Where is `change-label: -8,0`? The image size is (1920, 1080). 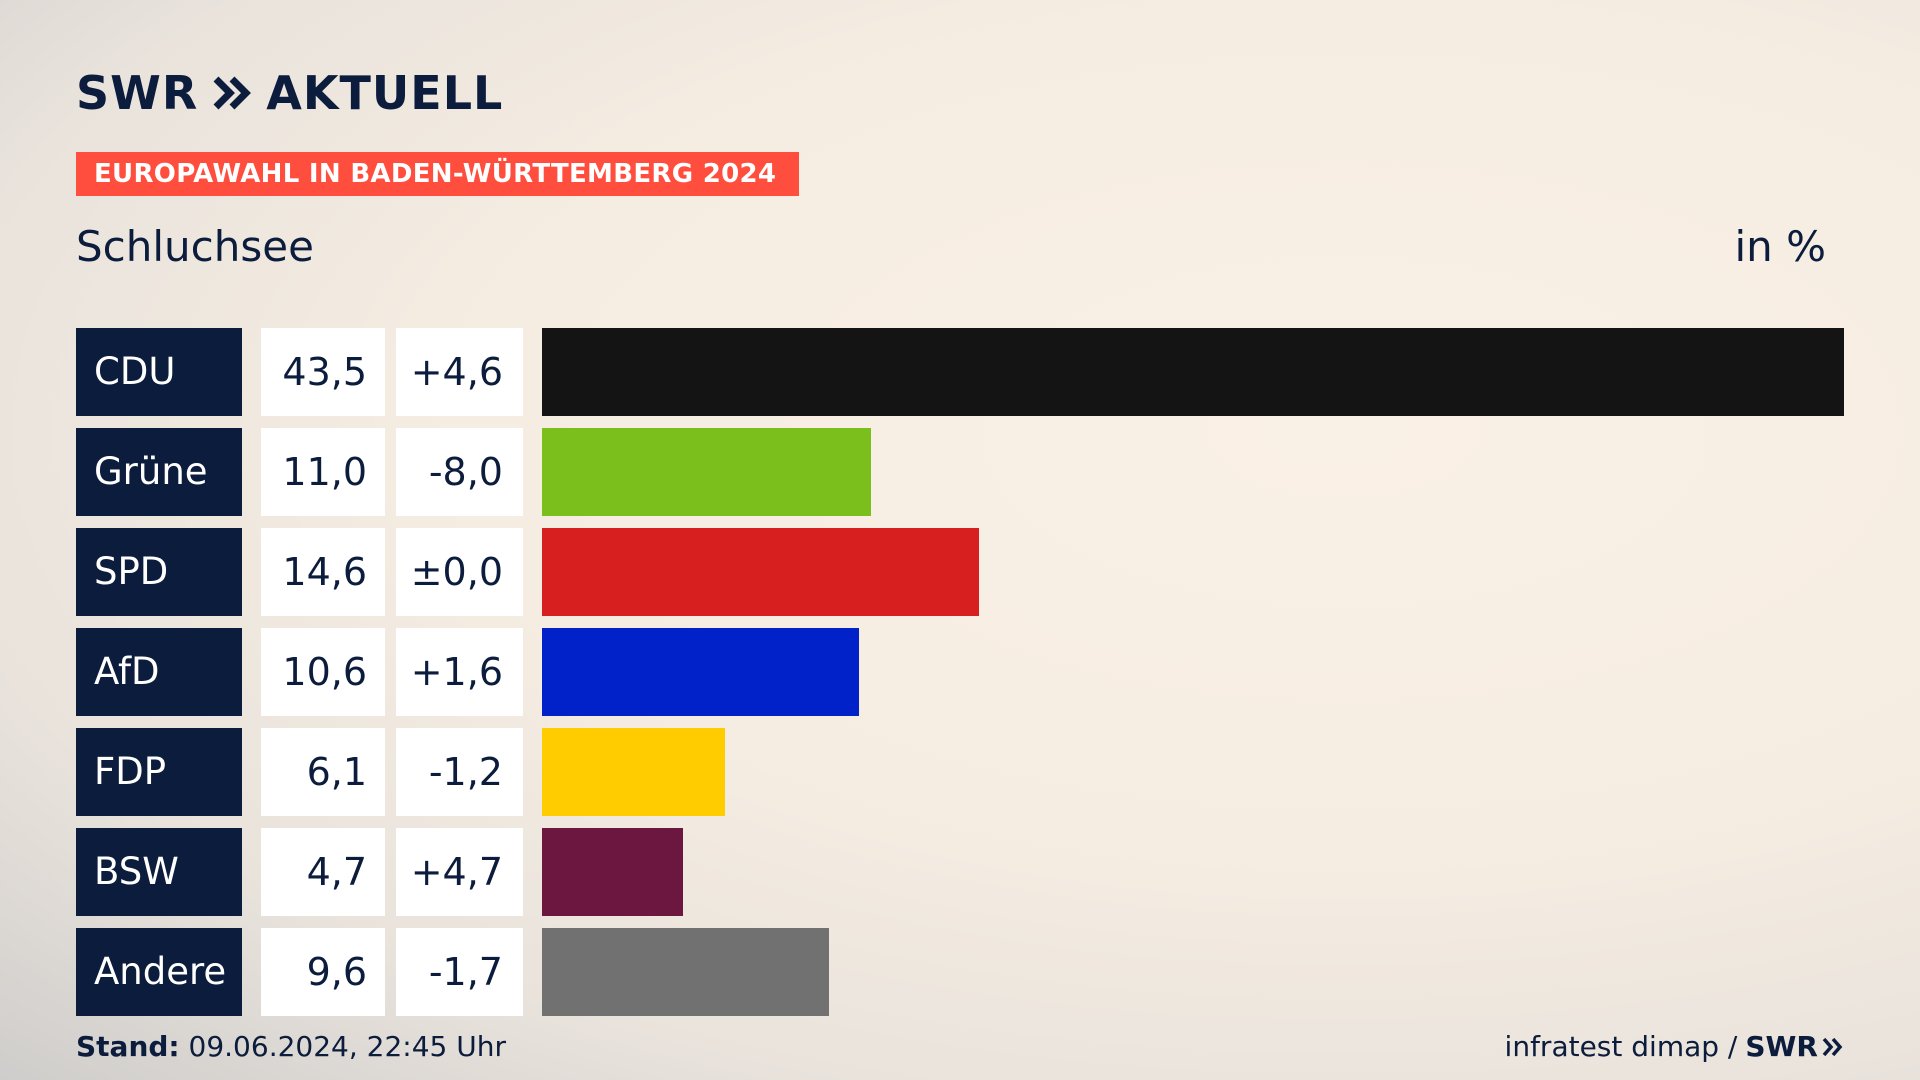 change-label: -8,0 is located at coordinates (459, 472).